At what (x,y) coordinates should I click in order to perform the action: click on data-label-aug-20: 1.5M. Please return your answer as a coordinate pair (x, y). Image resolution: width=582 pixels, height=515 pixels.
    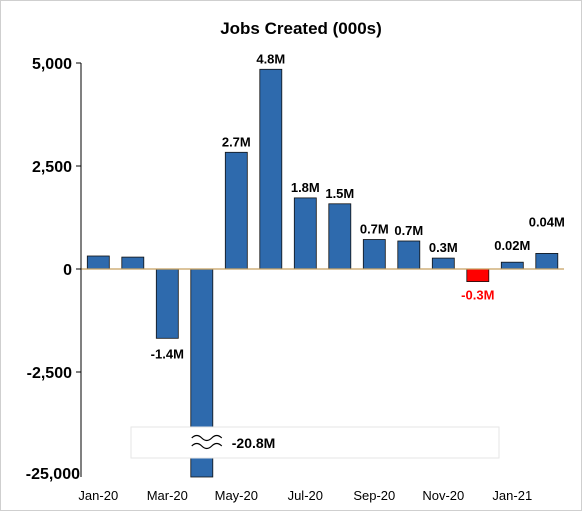
    Looking at the image, I should click on (339, 193).